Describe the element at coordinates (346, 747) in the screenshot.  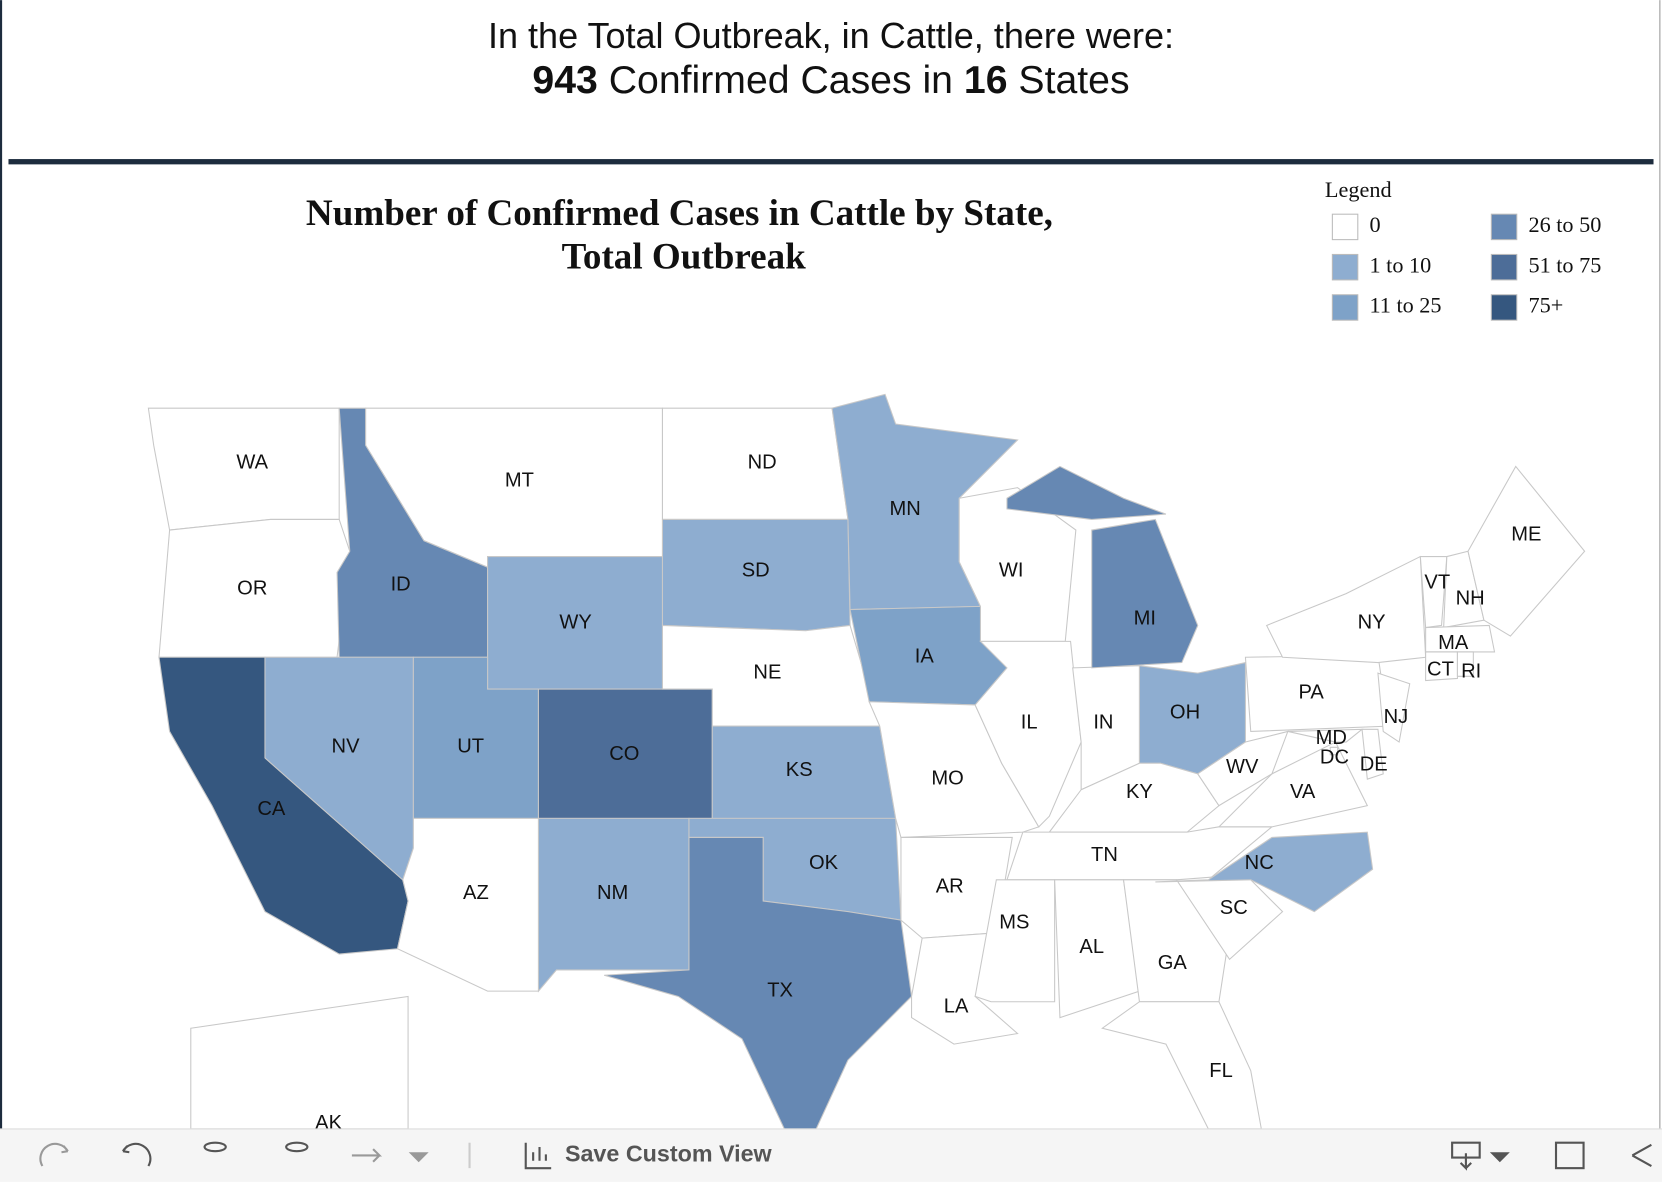
I see `state-label: NV` at that location.